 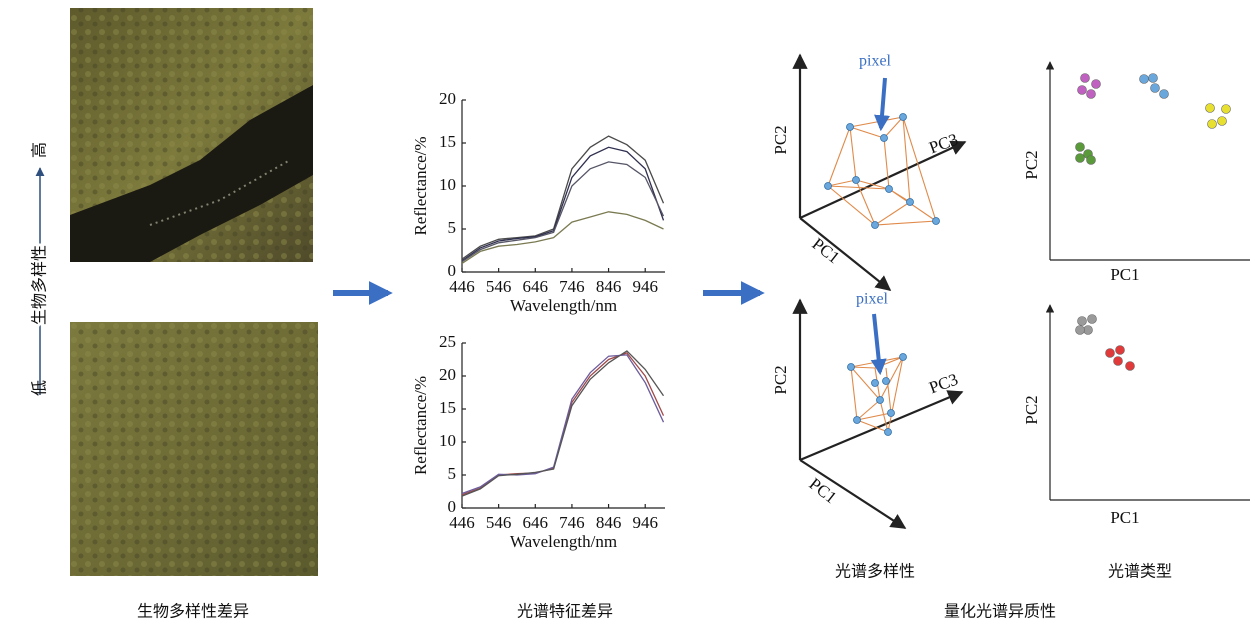 I want to click on y-tick-label: 25, so click(x=447, y=341).